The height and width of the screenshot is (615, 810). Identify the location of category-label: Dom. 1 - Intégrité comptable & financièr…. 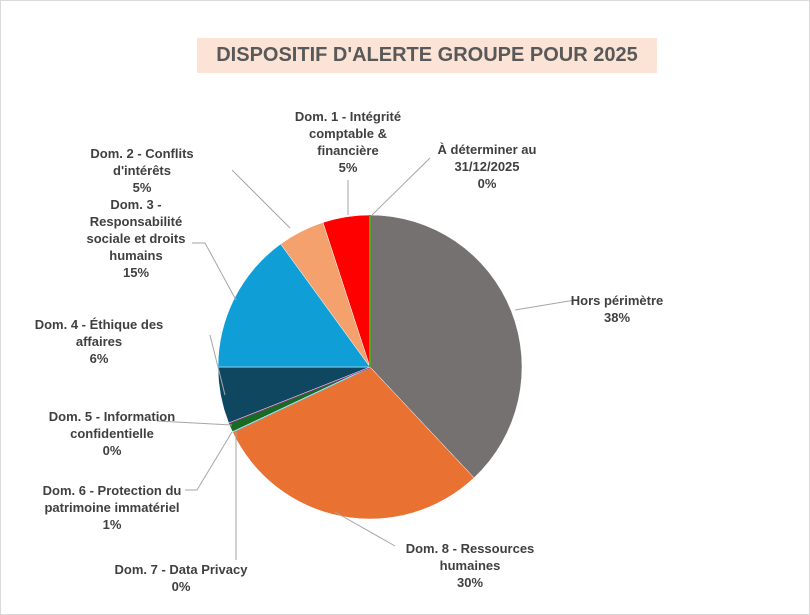
(348, 133).